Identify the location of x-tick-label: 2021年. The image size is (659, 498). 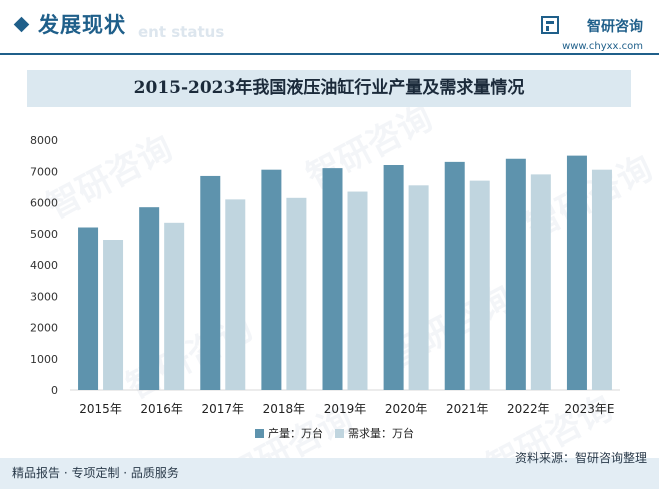
(467, 409).